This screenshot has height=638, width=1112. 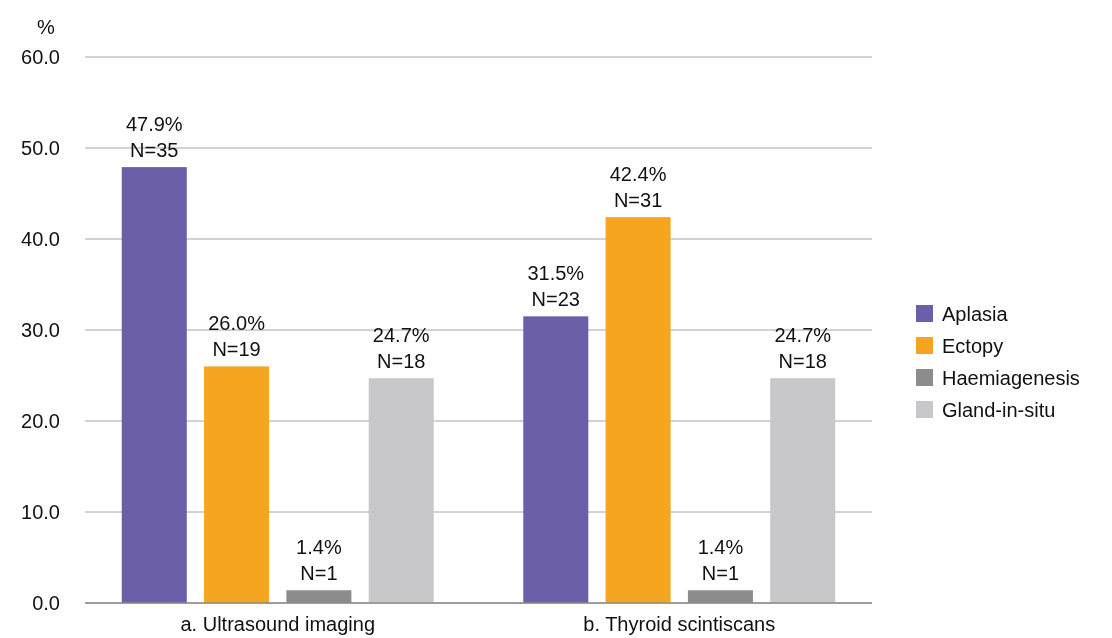 I want to click on y-tick-label: 50.0, so click(x=40, y=148).